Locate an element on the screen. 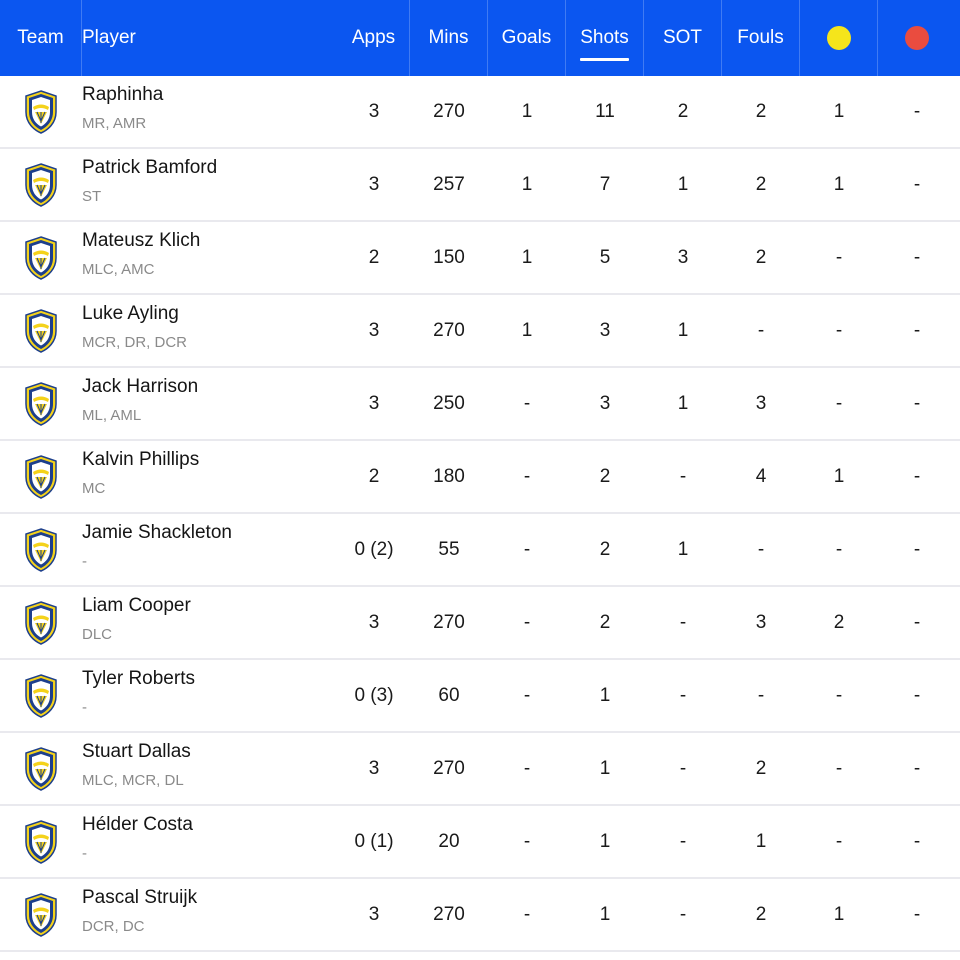 The height and width of the screenshot is (960, 960). player-name: Kalvin Phillips is located at coordinates (141, 459).